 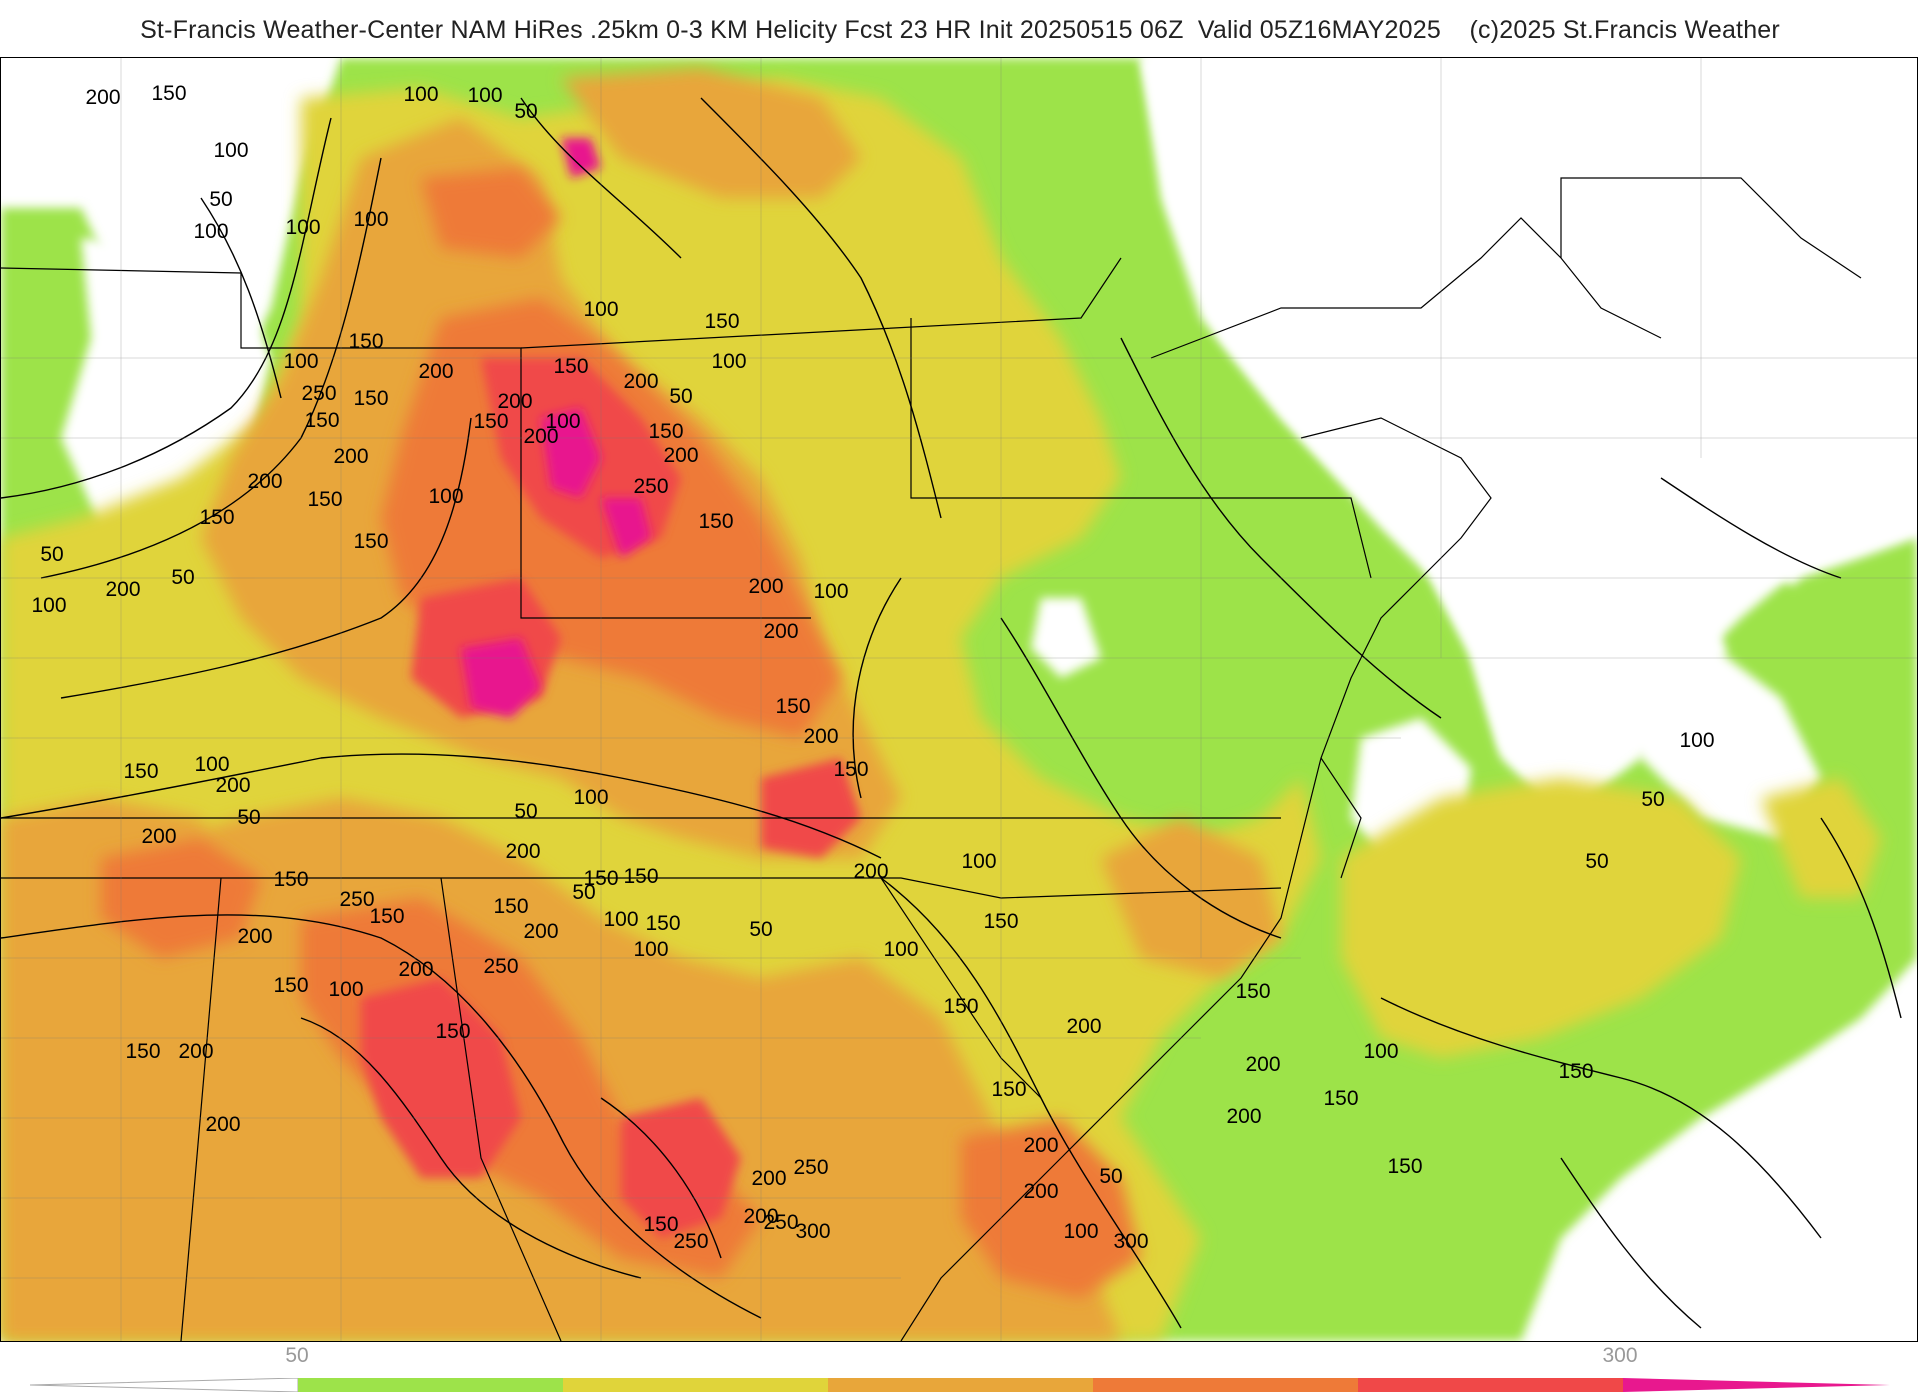 I want to click on legend-low-arrow, so click(x=164, y=1385).